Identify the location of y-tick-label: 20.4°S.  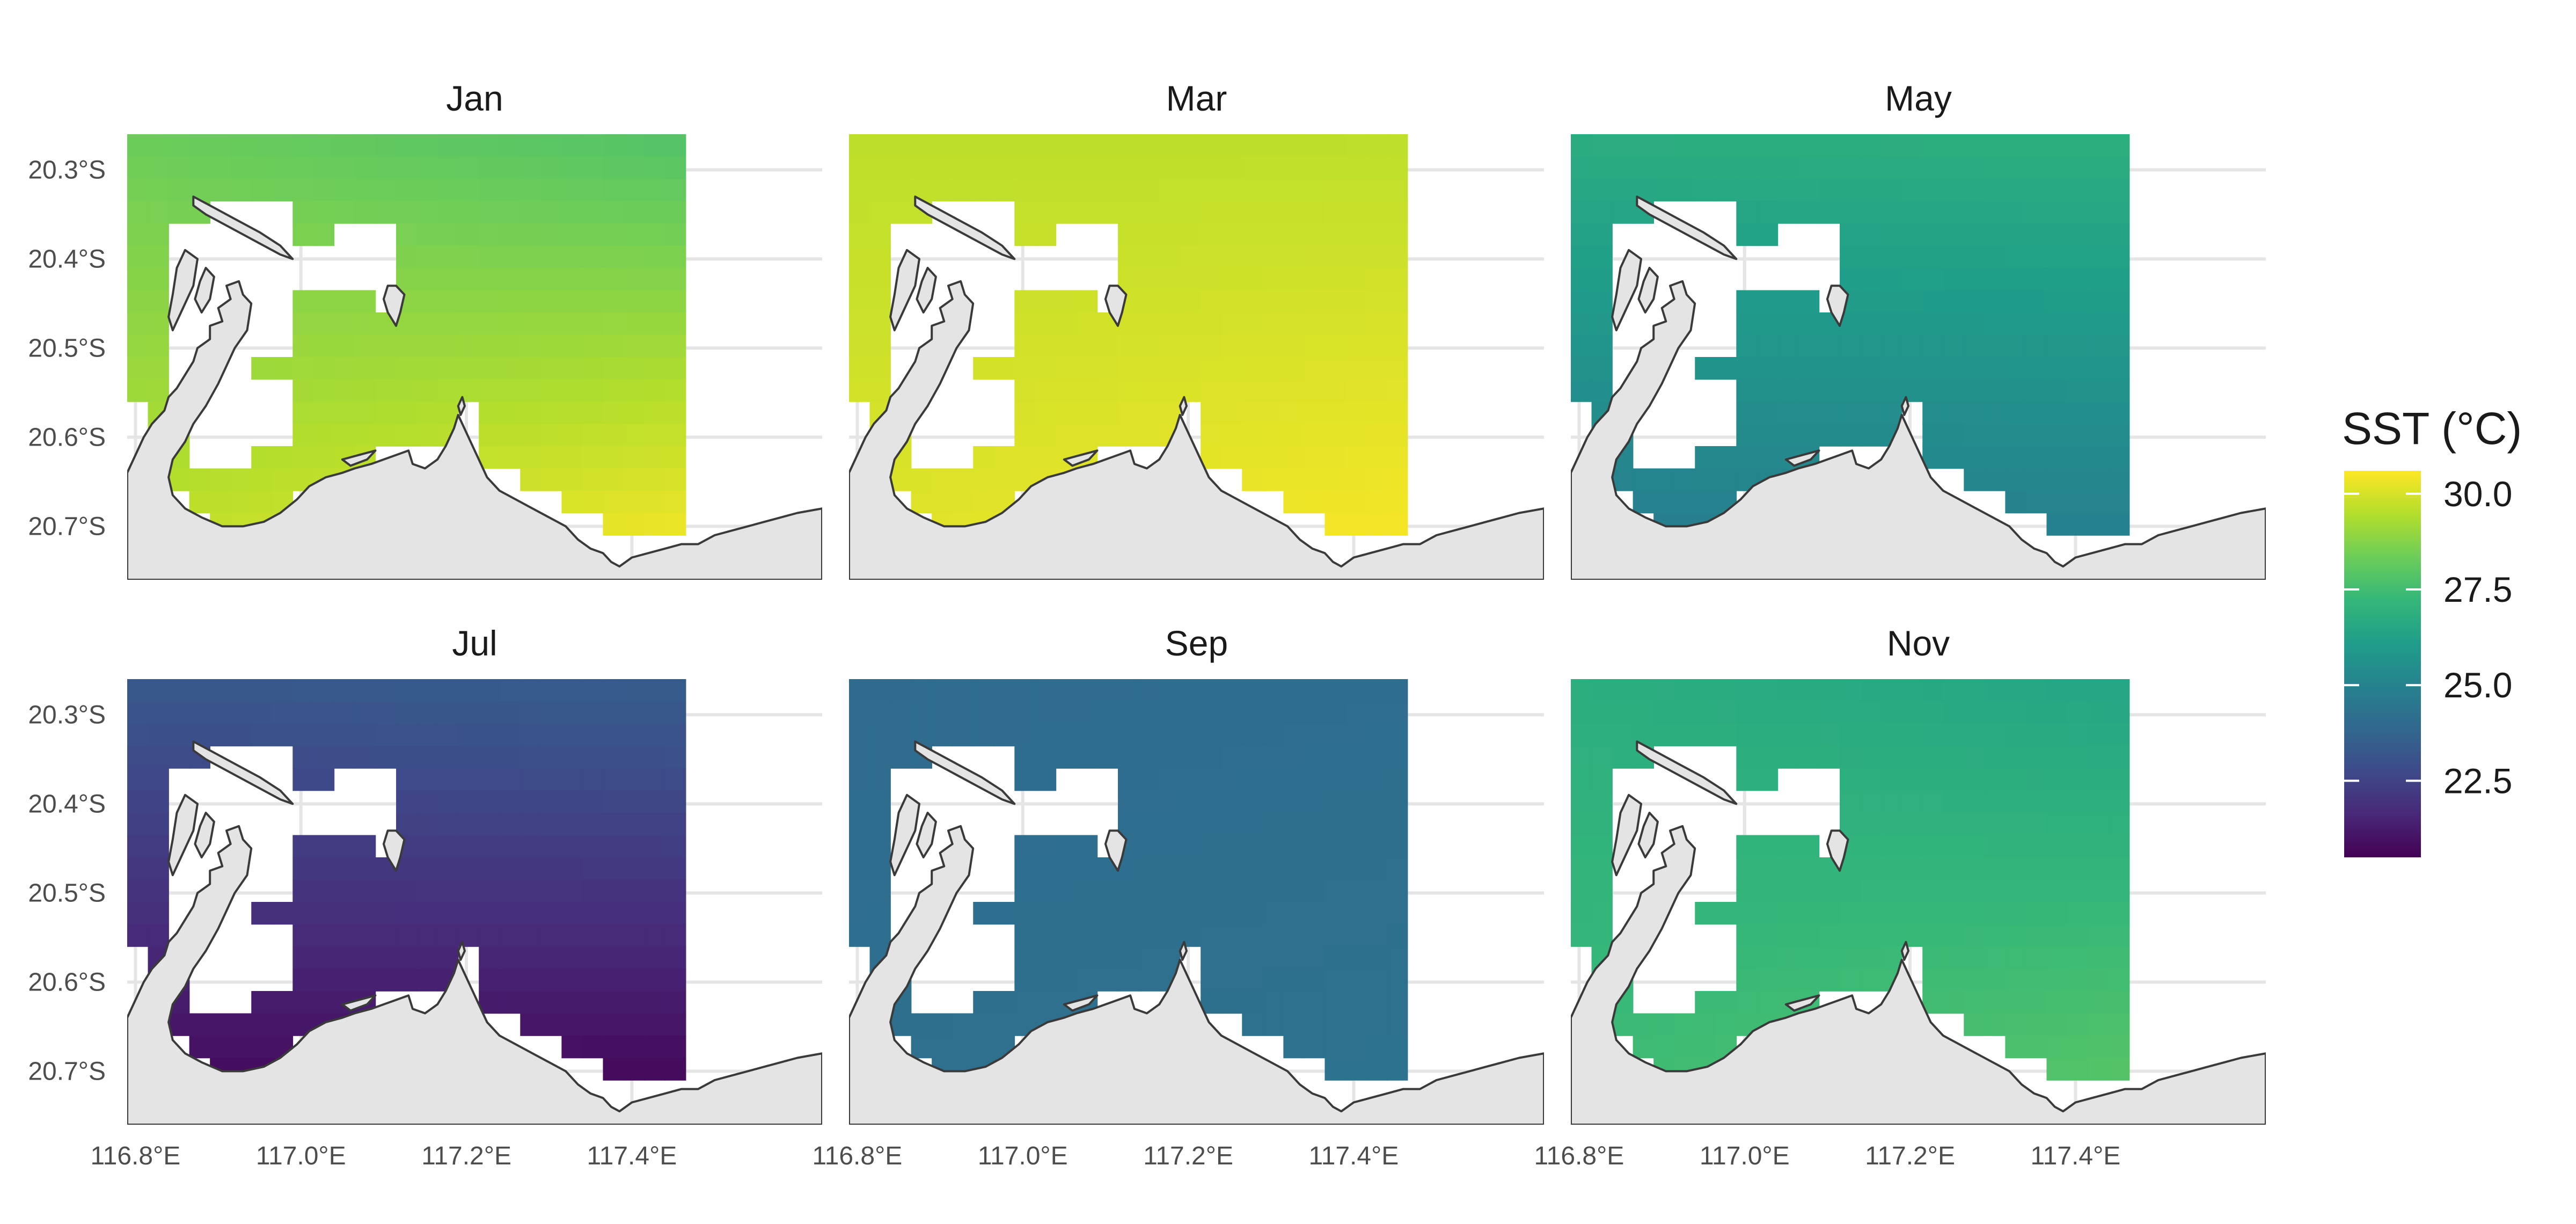
(67, 259).